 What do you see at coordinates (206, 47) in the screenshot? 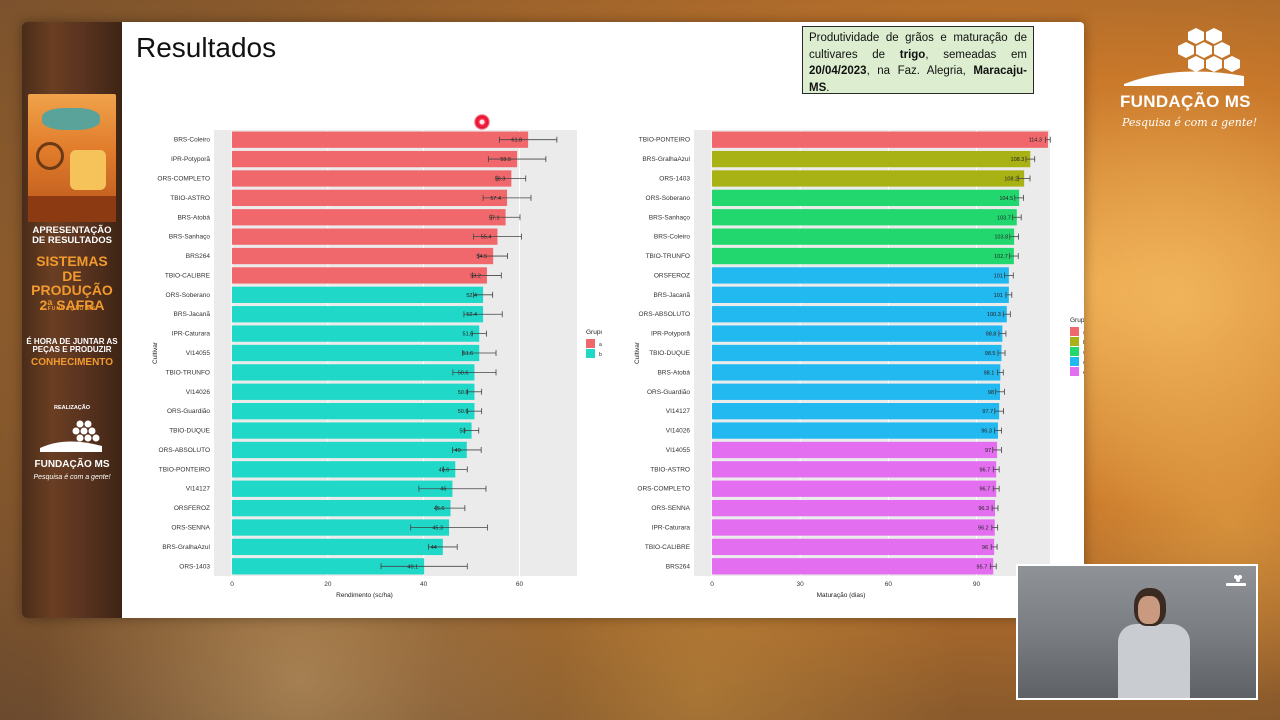
I see `slide-title: Resultados` at bounding box center [206, 47].